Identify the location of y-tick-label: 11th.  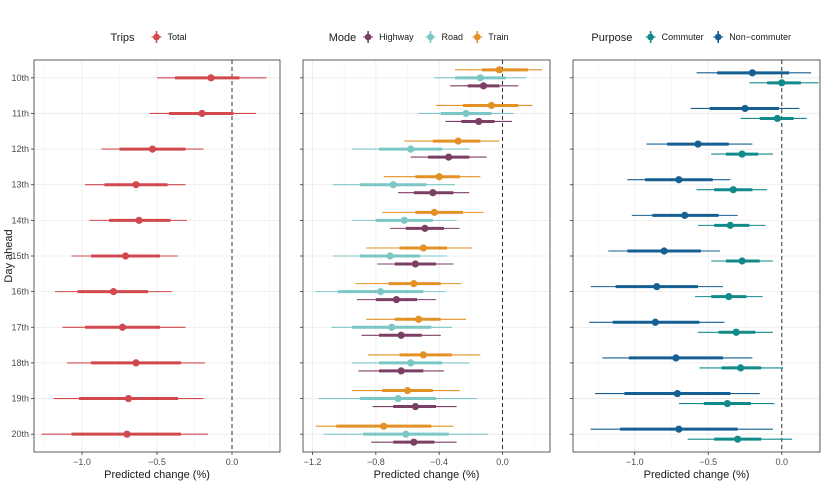
(20, 113).